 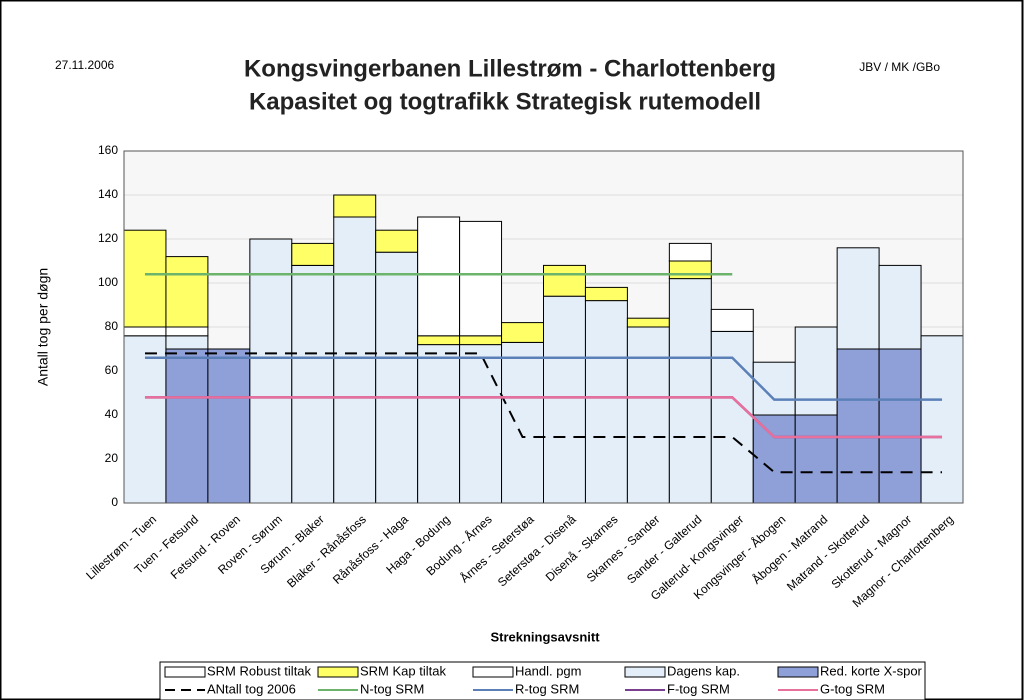 I want to click on legend-label: SRM Robust tiltak, so click(x=259, y=670).